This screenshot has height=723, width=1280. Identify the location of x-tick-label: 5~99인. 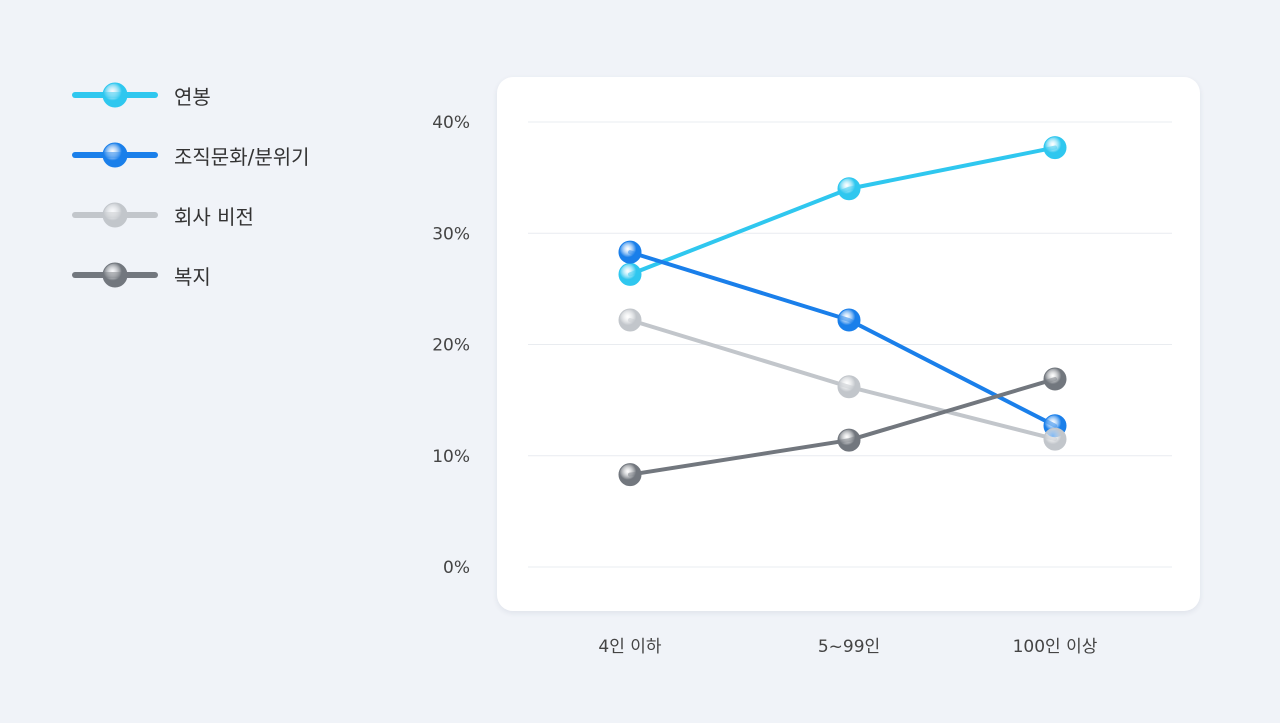
(849, 647).